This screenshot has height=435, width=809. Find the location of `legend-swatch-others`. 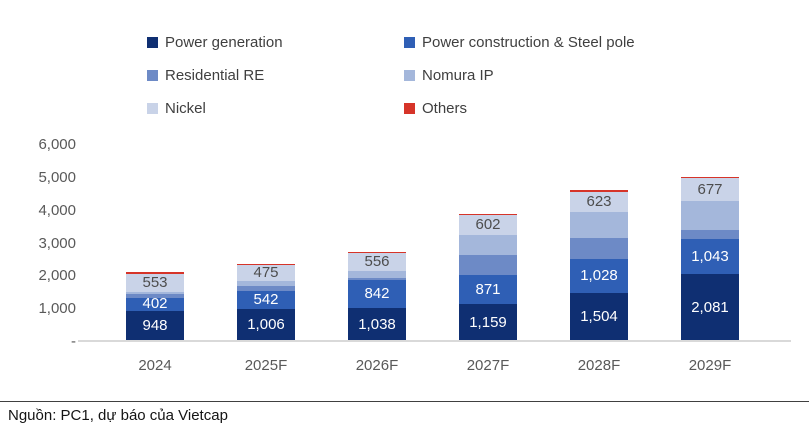

legend-swatch-others is located at coordinates (409, 108).